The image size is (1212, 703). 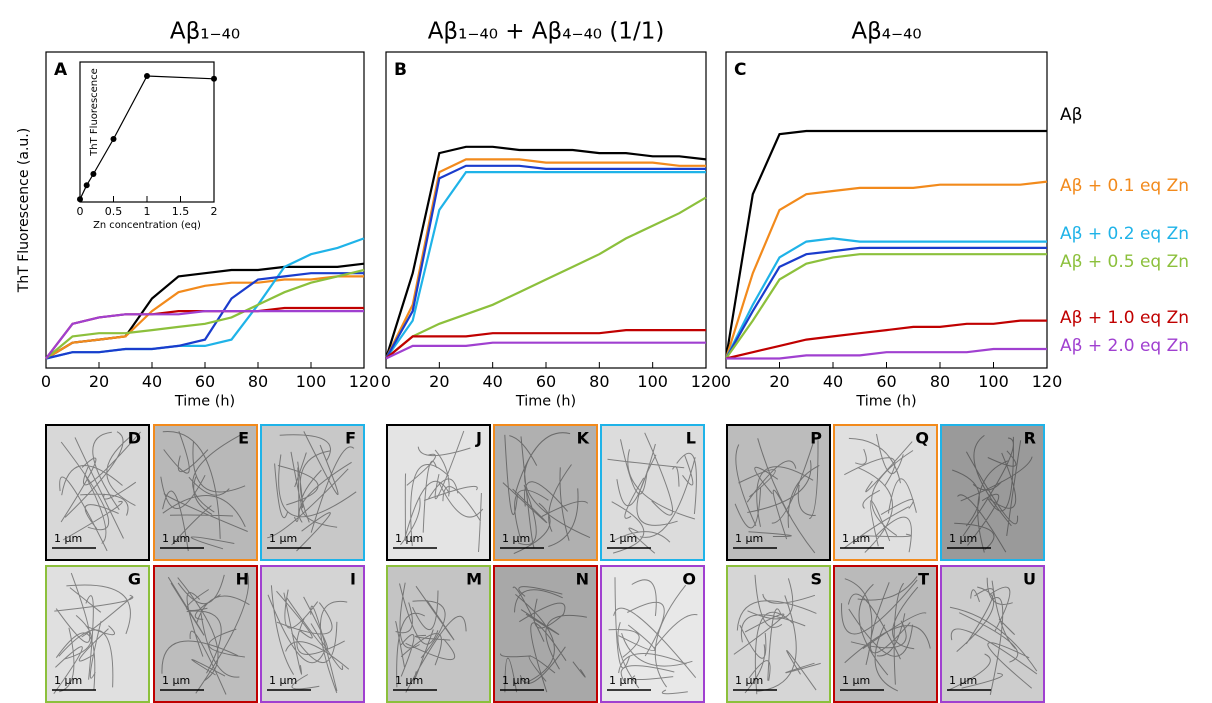 I want to click on micrograph: G 1 μm, so click(x=97, y=634).